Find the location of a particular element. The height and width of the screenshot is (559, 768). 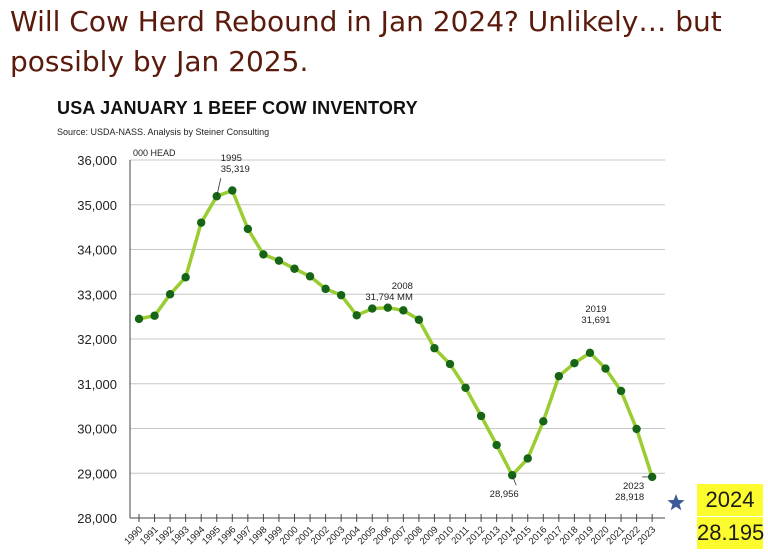

star-icon is located at coordinates (676, 502).